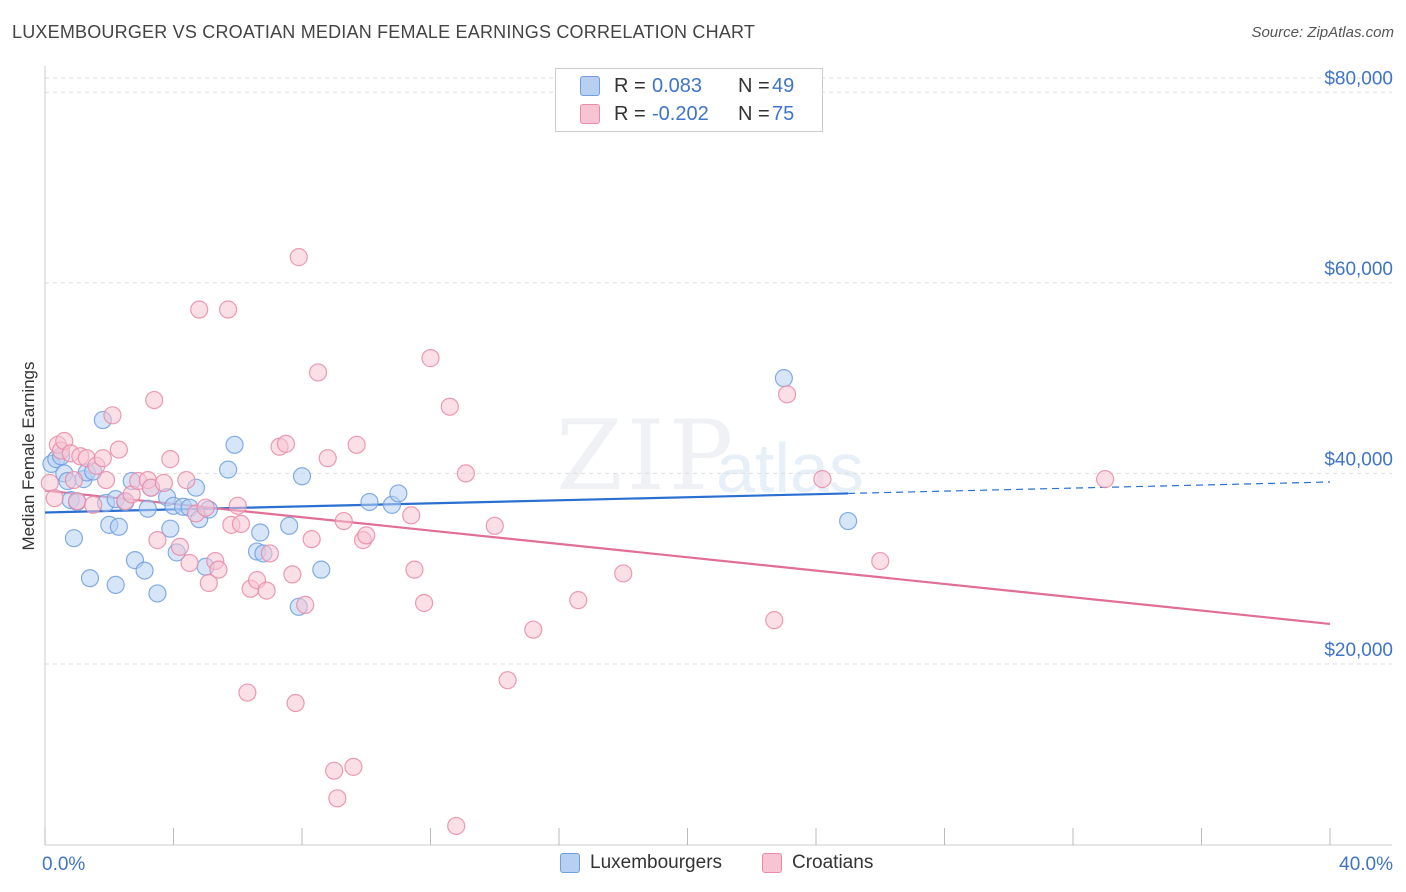 The image size is (1406, 892). What do you see at coordinates (1089, 488) in the screenshot?
I see `trend-line-luxembourgers-extension` at bounding box center [1089, 488].